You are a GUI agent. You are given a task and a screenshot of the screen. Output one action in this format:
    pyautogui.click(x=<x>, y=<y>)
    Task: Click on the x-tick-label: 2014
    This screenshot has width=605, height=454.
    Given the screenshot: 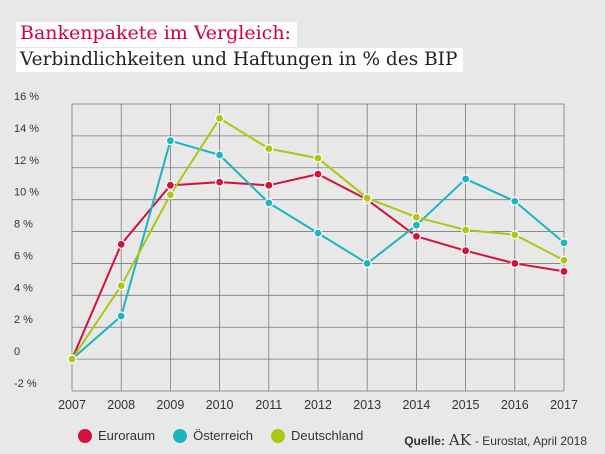 What is the action you would take?
    pyautogui.click(x=416, y=405)
    